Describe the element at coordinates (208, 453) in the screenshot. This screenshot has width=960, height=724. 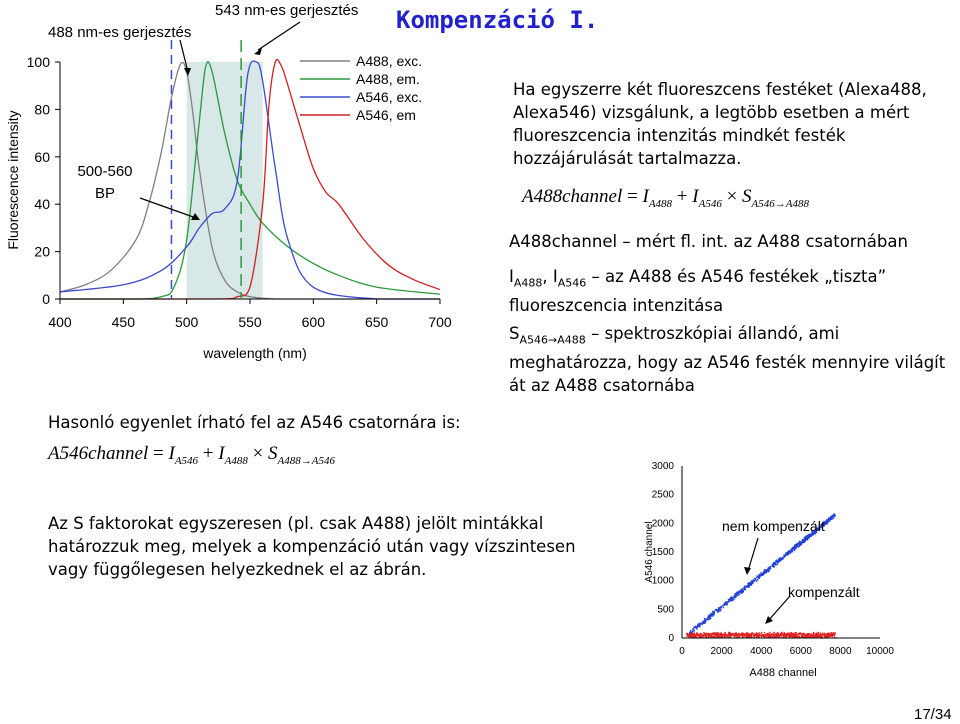
I see `formula-a546-plus: +` at that location.